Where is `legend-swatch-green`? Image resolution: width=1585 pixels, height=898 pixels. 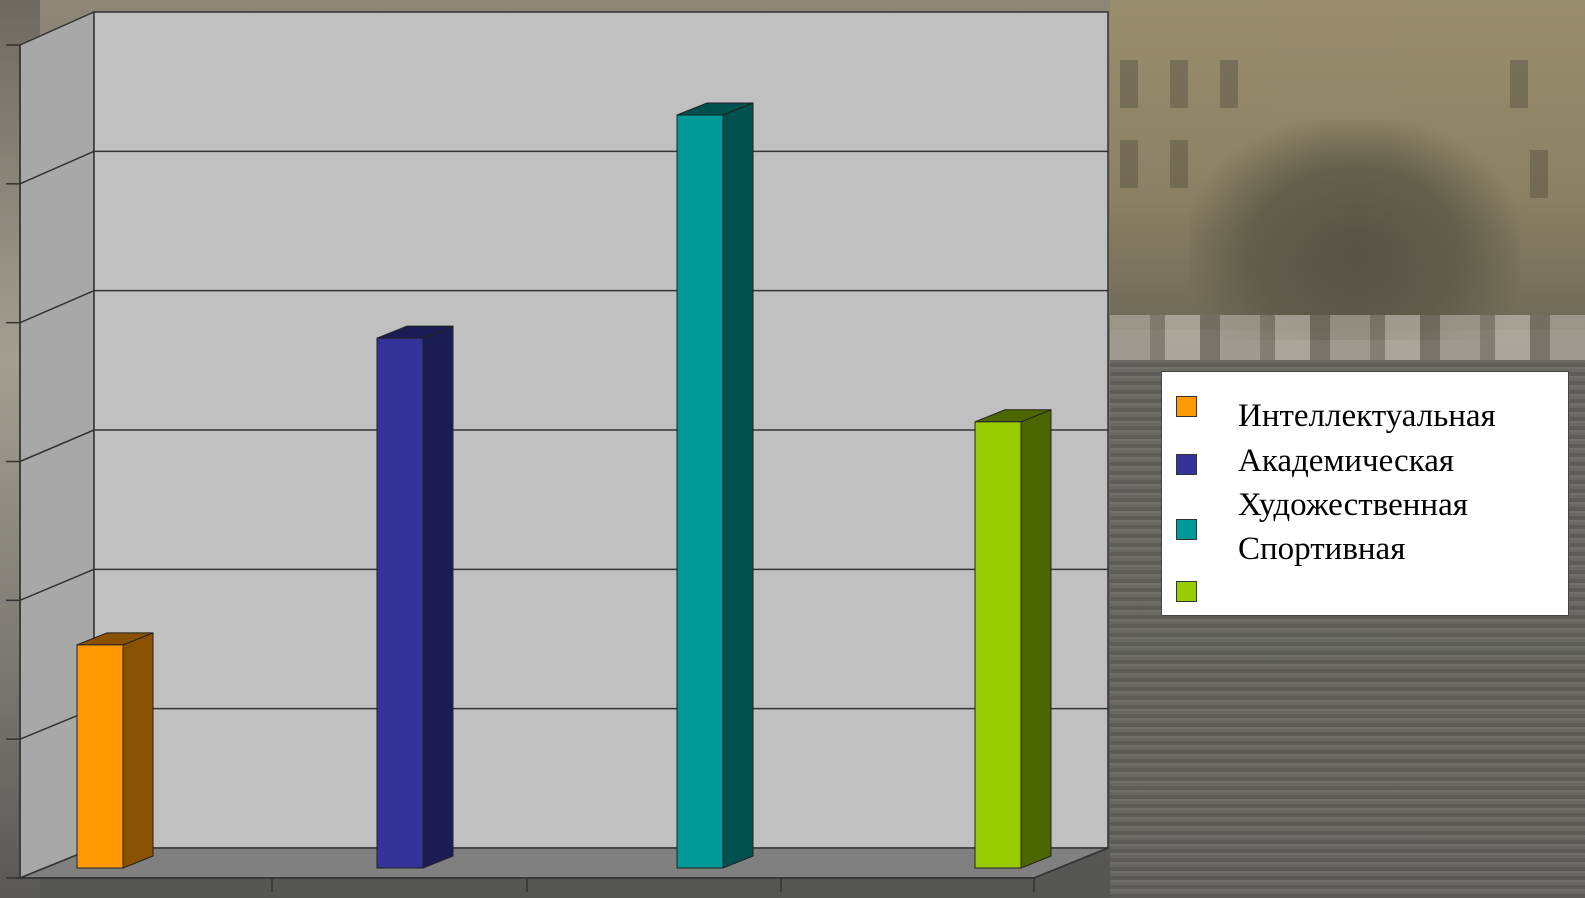 legend-swatch-green is located at coordinates (1186, 591).